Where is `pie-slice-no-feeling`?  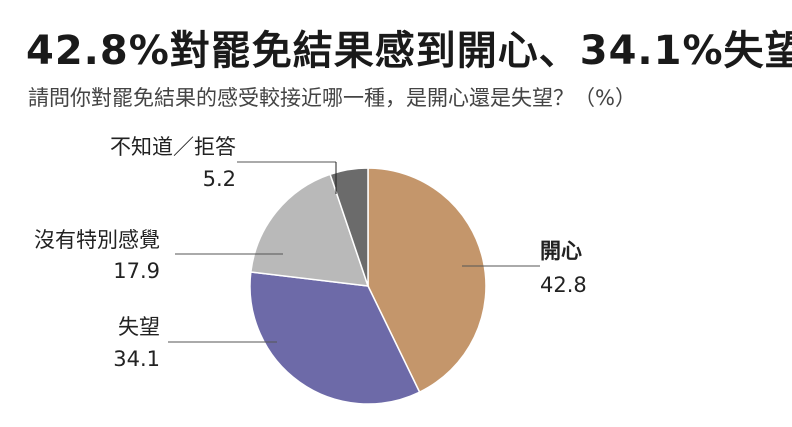 pie-slice-no-feeling is located at coordinates (310, 230).